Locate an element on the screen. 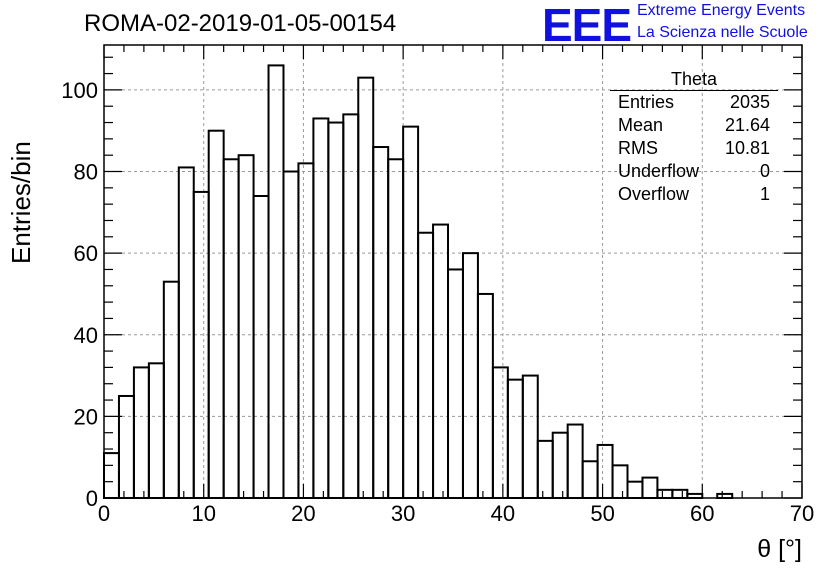 Image resolution: width=836 pixels, height=572 pixels. eee-logo-line2: La Scienza nelle Scuole is located at coordinates (722, 32).